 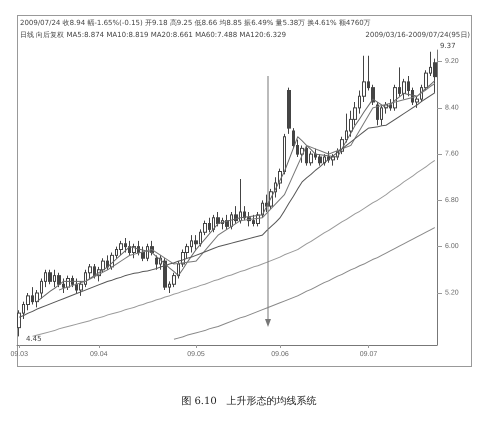 I want to click on text: 图 6.10 上升形态的均线系统, so click(x=249, y=401).